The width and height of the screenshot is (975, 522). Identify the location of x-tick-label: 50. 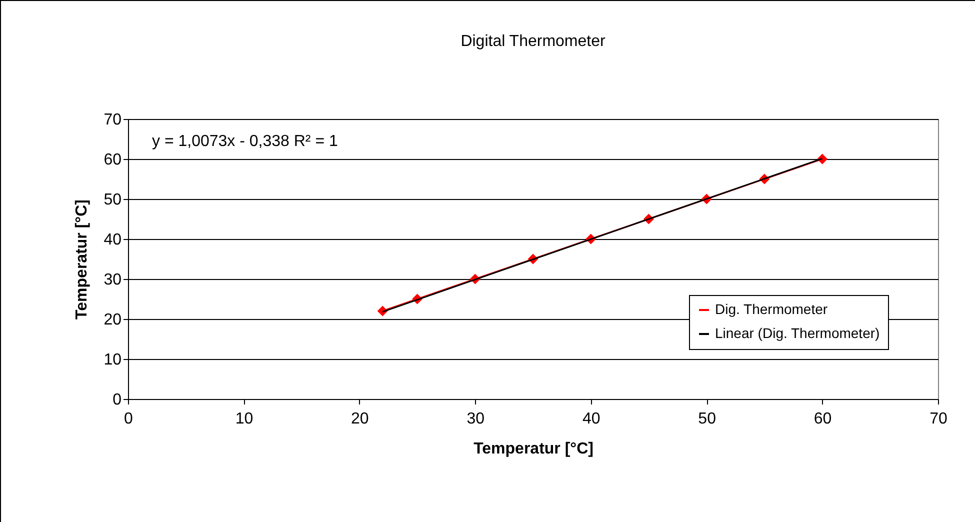
(707, 419).